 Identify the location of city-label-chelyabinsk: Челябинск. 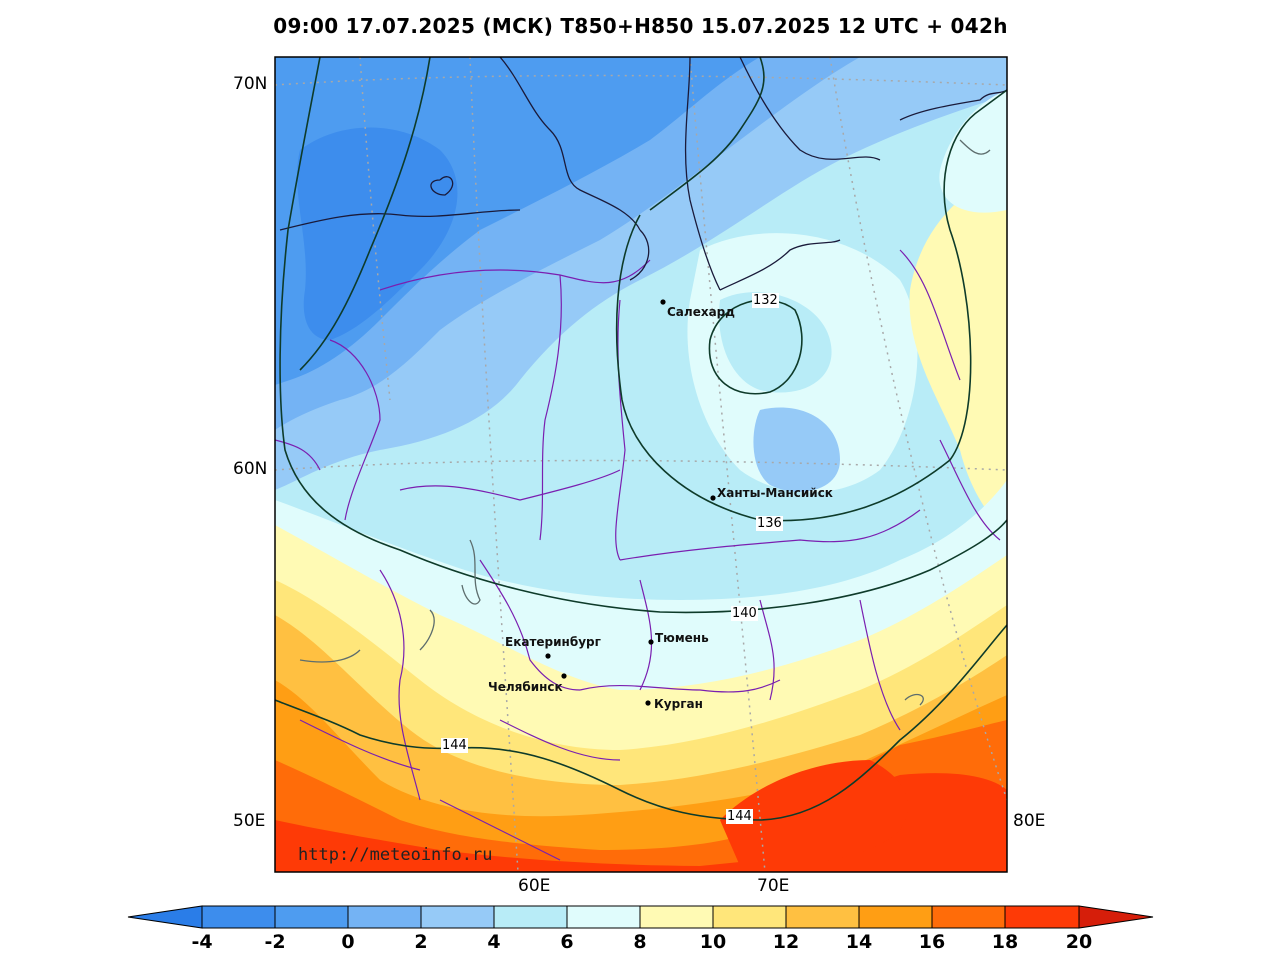
(525, 687).